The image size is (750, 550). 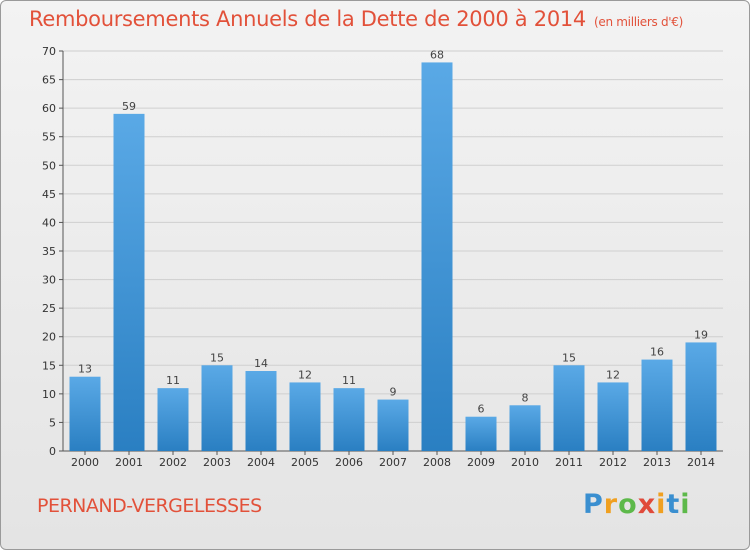 I want to click on y-tick-label: 45, so click(x=49, y=194).